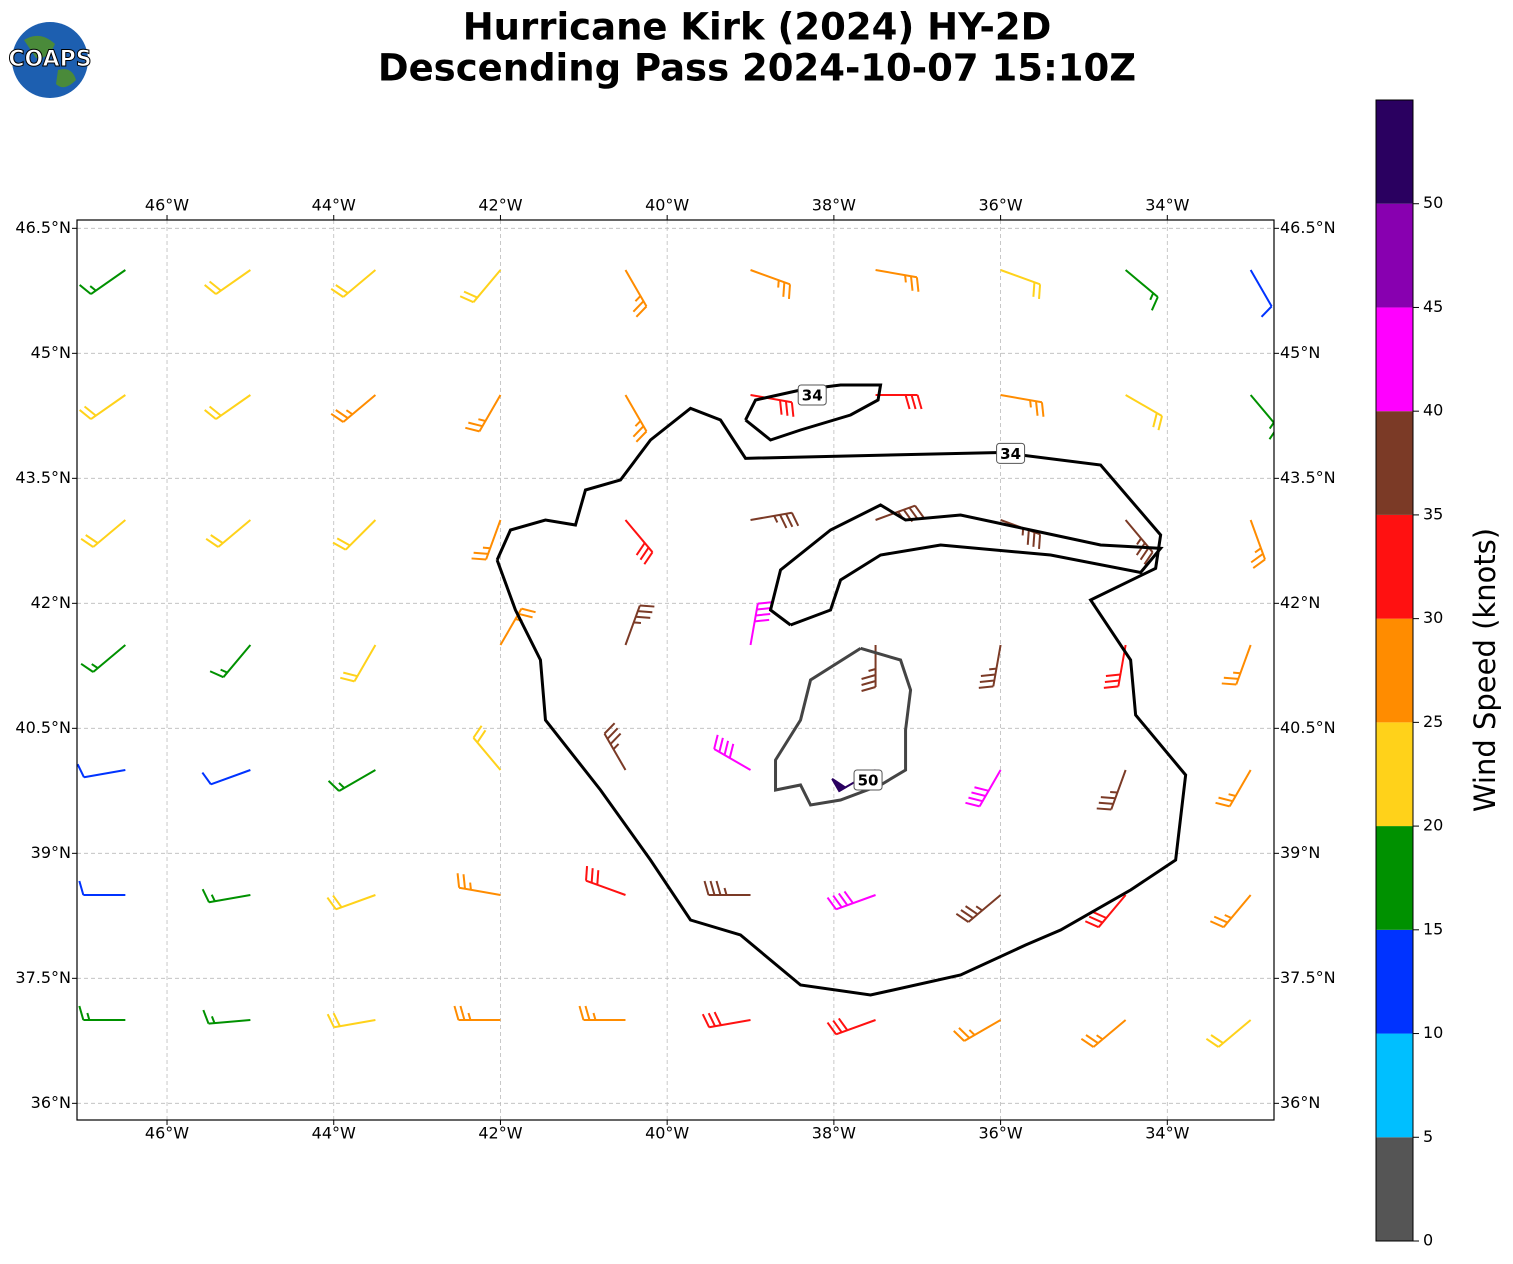  I want to click on chart-title: Hurricane Kirk (2024) HY-2D, so click(757, 27).